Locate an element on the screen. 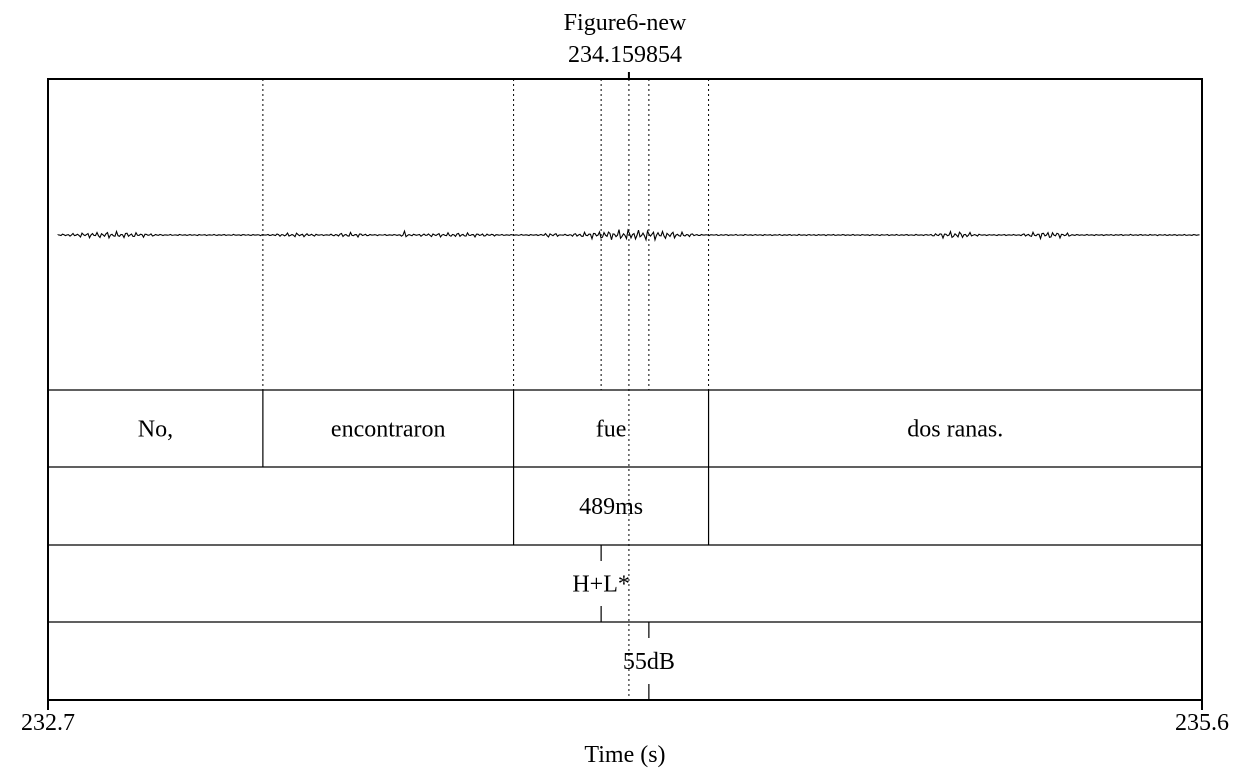 Image resolution: width=1242 pixels, height=768 pixels. waveform-boundary-lines is located at coordinates (486, 234).